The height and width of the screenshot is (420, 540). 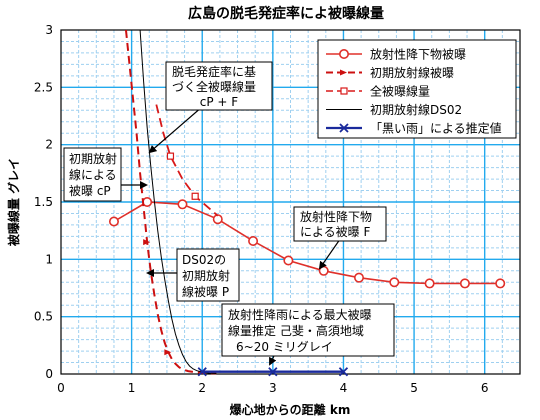 I want to click on annotation-ds02: DS02の 初期放射 線被曝 P, so click(x=208, y=275).